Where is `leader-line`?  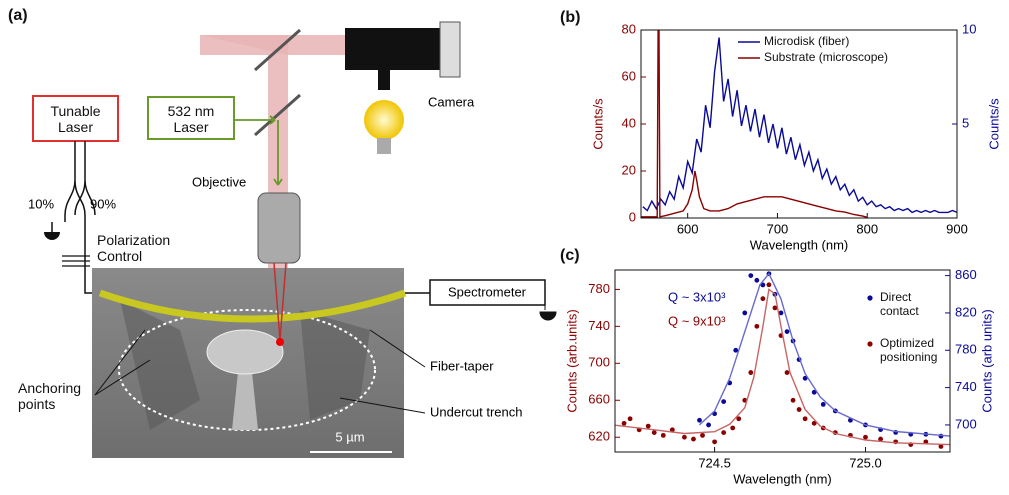 leader-line is located at coordinates (260, 371).